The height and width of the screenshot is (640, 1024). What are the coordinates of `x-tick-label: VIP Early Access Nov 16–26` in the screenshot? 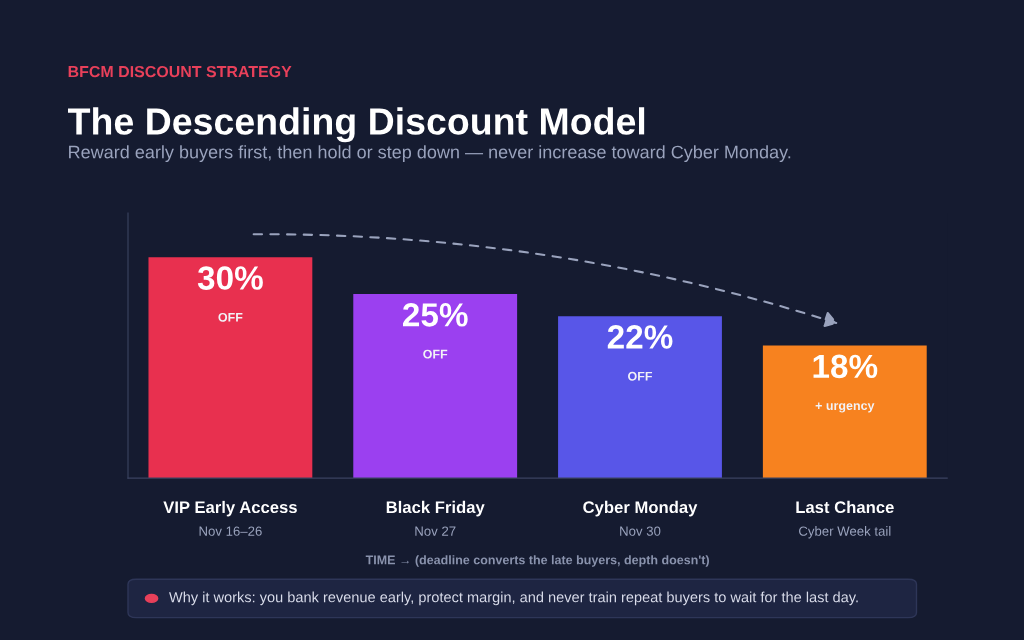 It's located at (230, 518).